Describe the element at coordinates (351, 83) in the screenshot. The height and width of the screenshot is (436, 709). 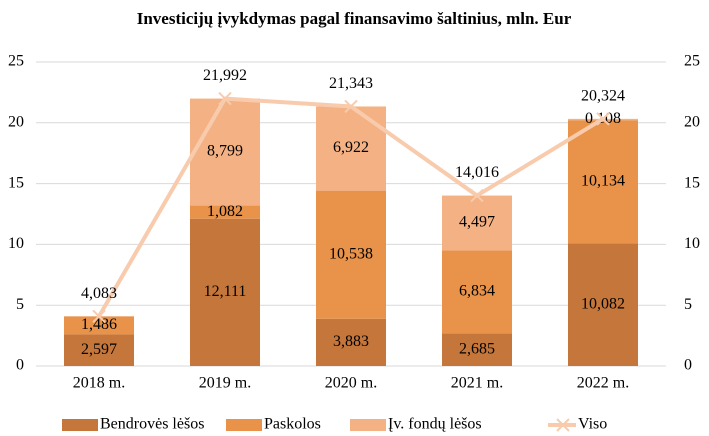
I see `data-label: 21,343` at that location.